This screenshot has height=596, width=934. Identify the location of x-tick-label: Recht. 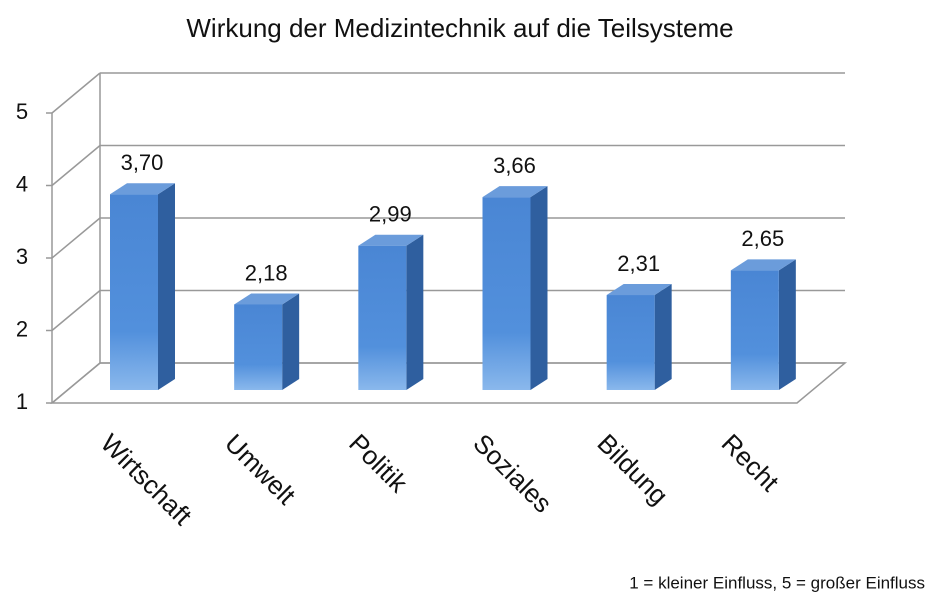
(751, 463).